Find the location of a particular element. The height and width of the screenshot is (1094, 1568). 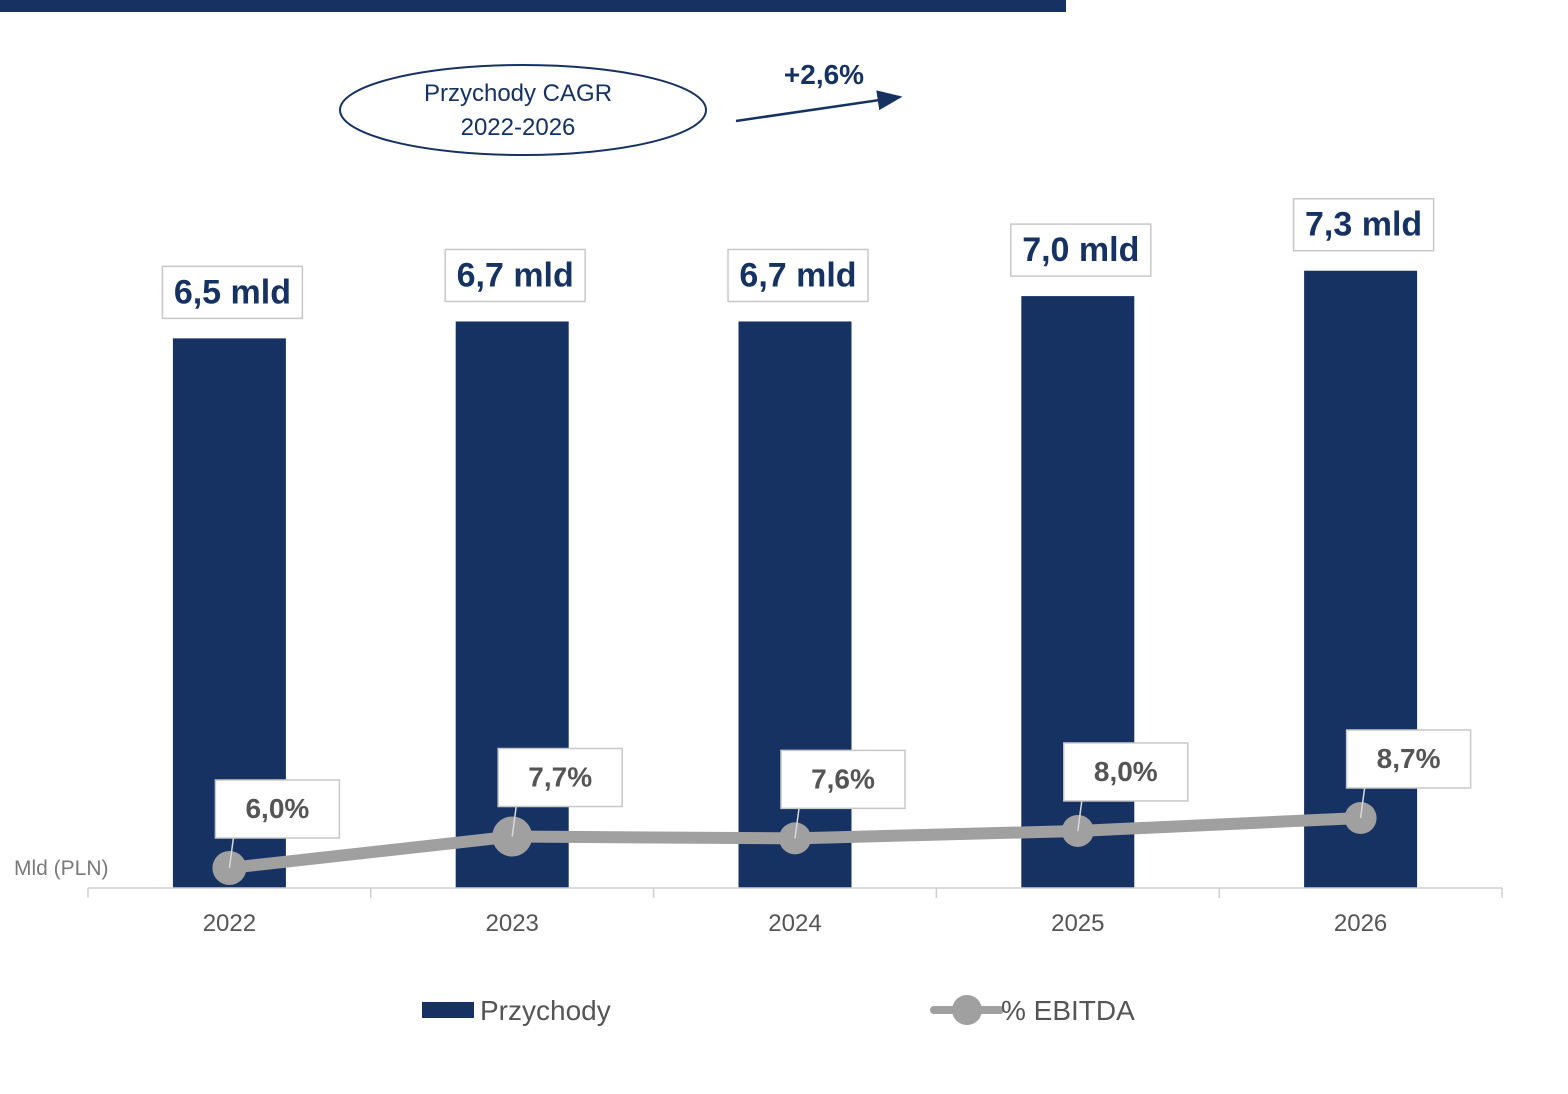

ebitda-label-2025: 8,0% is located at coordinates (1126, 771).